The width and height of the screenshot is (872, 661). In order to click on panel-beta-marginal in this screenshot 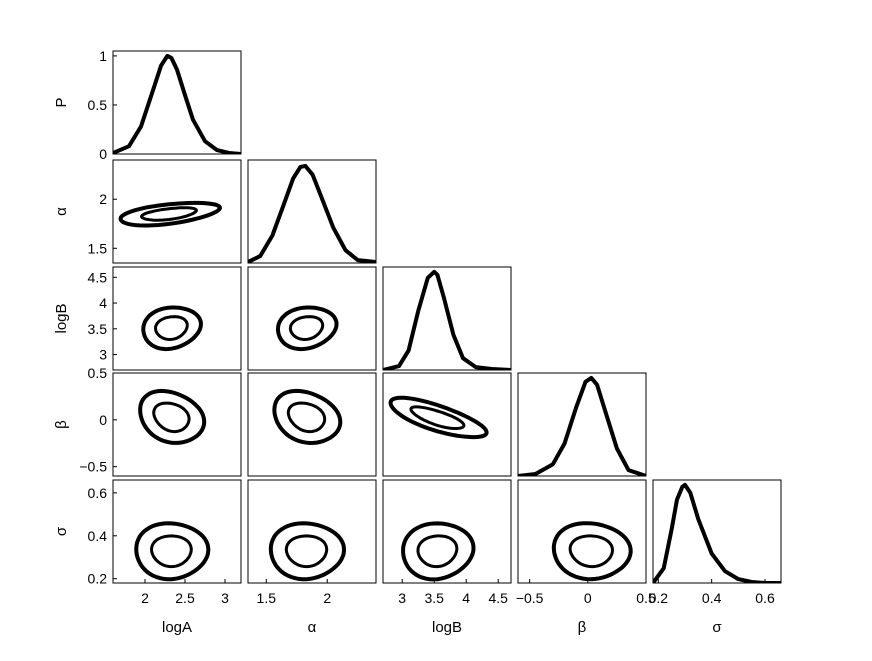, I will do `click(582, 424)`.